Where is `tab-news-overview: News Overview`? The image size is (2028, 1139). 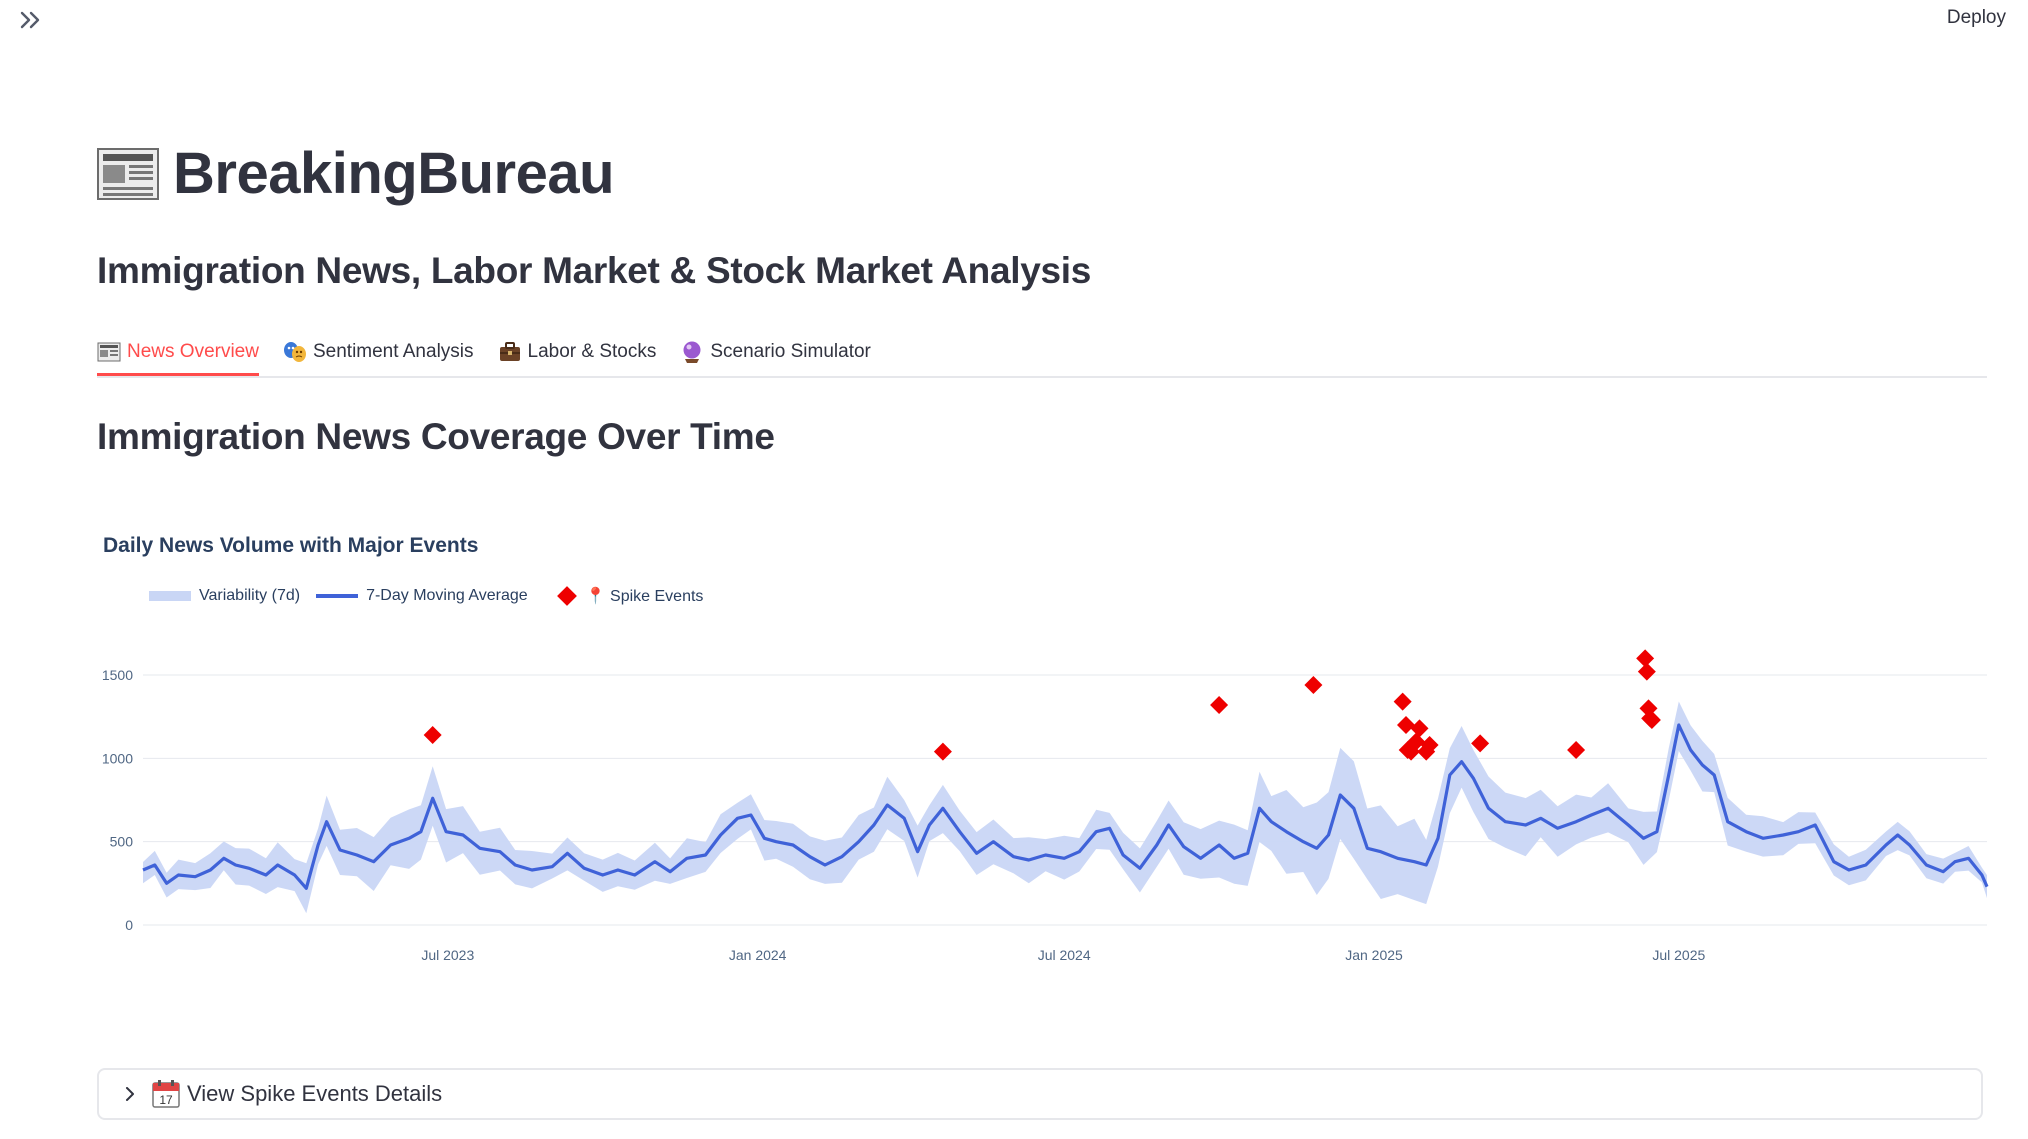
tab-news-overview: News Overview is located at coordinates (178, 353).